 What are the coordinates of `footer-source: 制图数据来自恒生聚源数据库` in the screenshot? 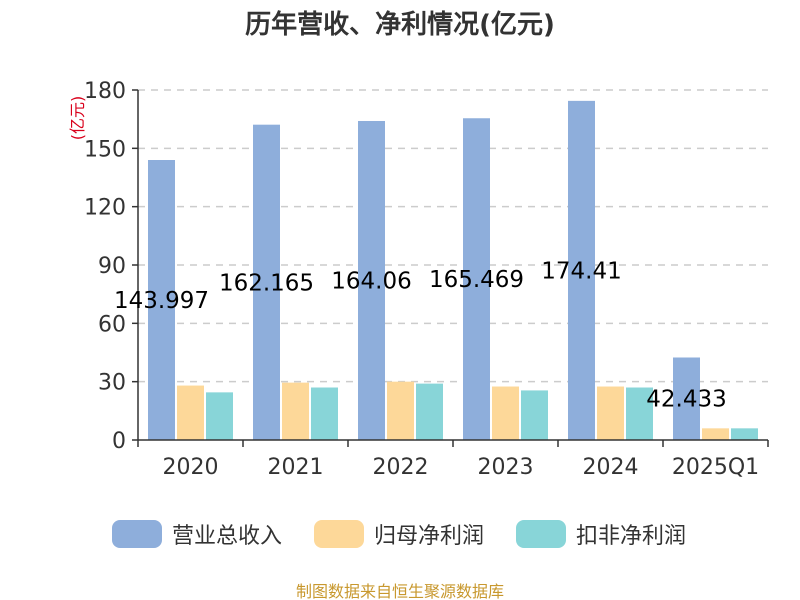 It's located at (400, 591).